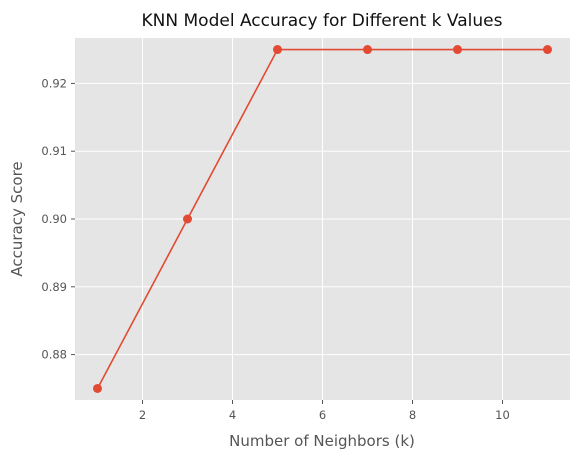 This screenshot has width=580, height=460. I want to click on y-axis-ticks: 0.88 0.89 0.90 0.91 0.92, so click(58, 219).